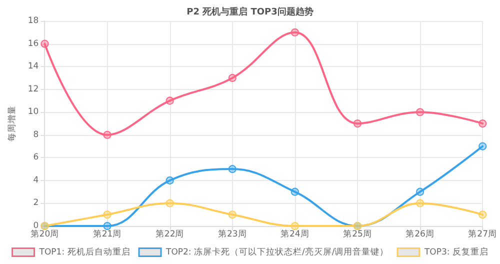  I want to click on x-tick-label: 第20周, so click(45, 234).